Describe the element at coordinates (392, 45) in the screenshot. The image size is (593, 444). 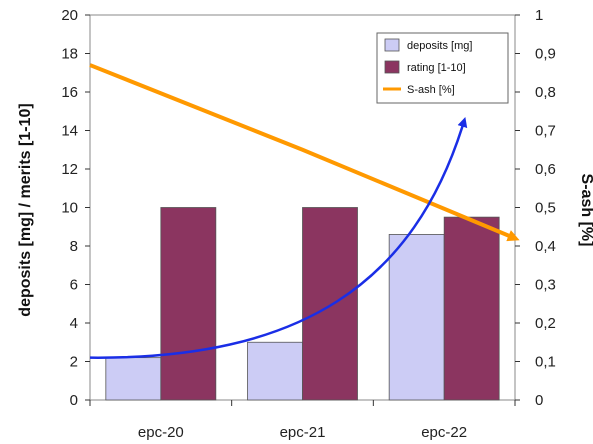
I see `legend-swatch-deposits` at that location.